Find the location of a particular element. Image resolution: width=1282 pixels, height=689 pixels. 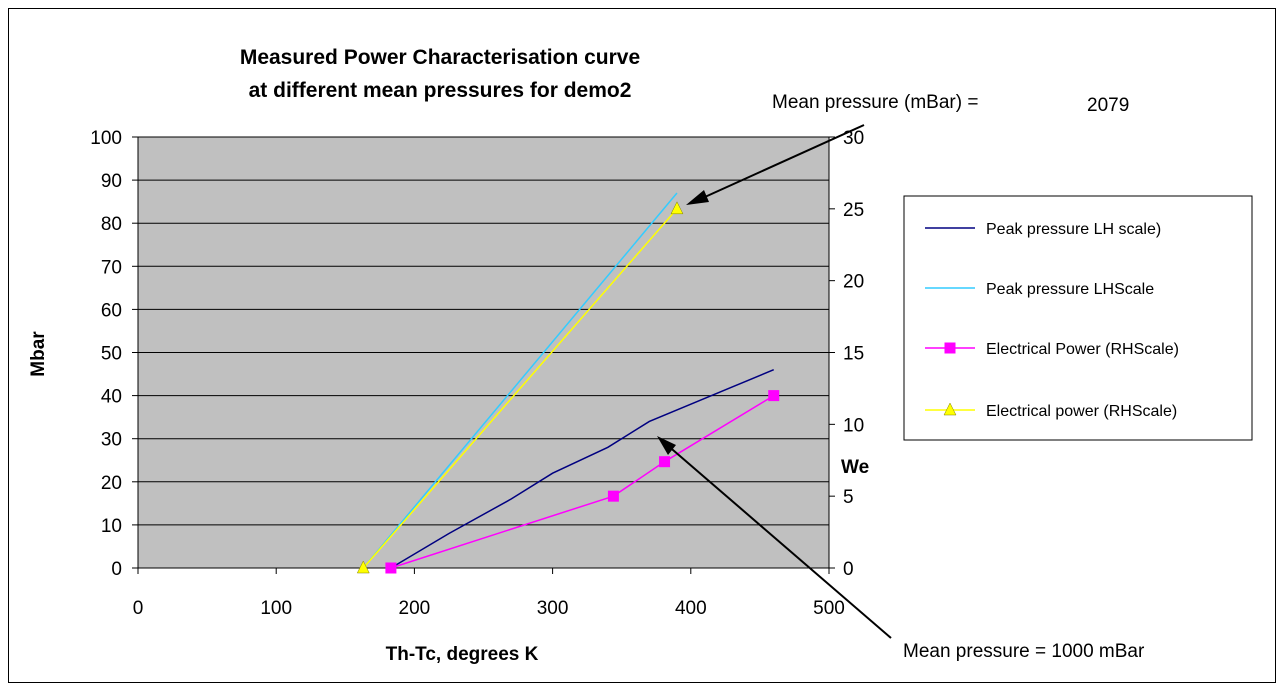

y-tick-label-0: 0 is located at coordinates (116, 569).